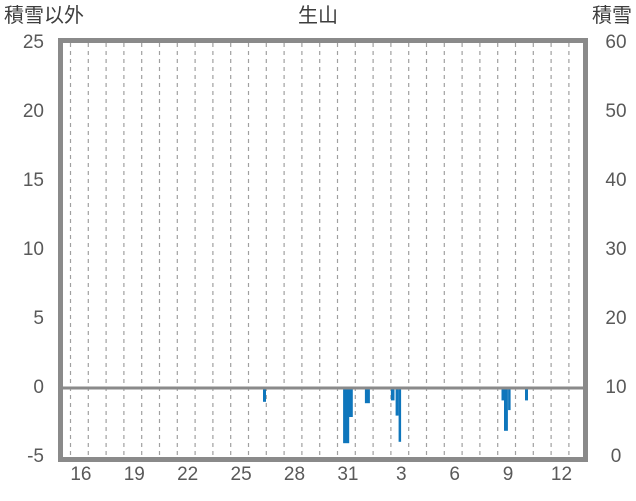 Image resolution: width=636 pixels, height=501 pixels. Describe the element at coordinates (188, 474) in the screenshot. I see `x-axis-tick-label: 22` at that location.